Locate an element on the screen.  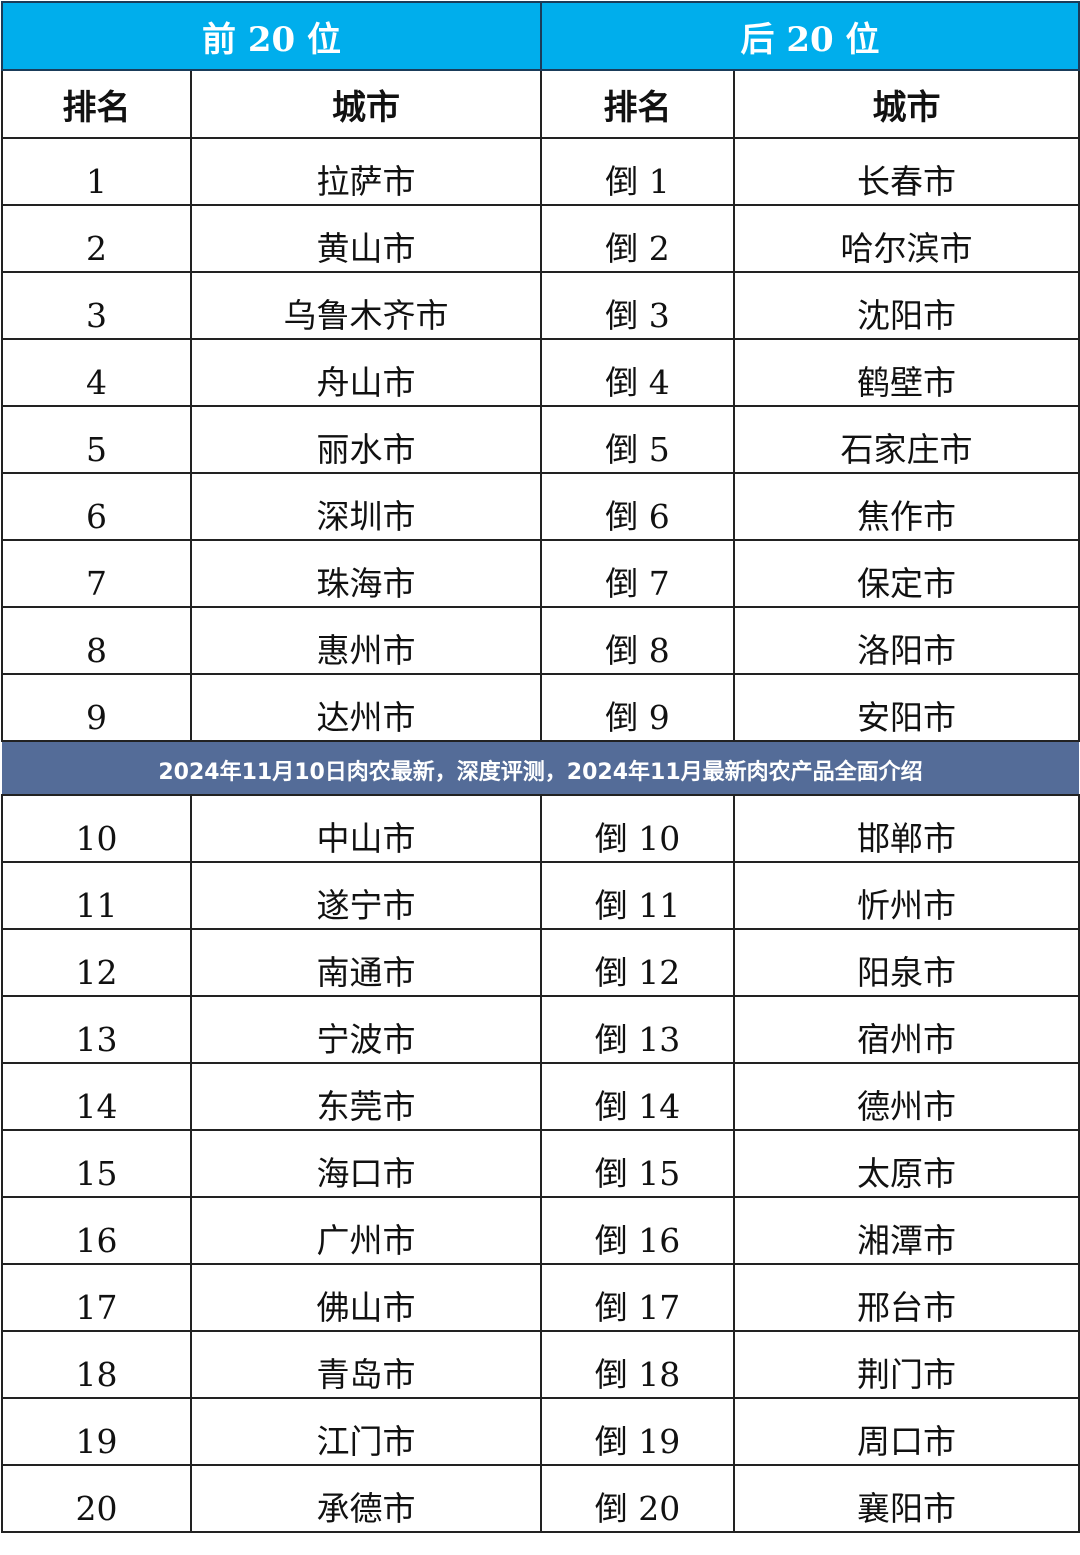
bottom-city-cell: 阳泉市 is located at coordinates (906, 962).